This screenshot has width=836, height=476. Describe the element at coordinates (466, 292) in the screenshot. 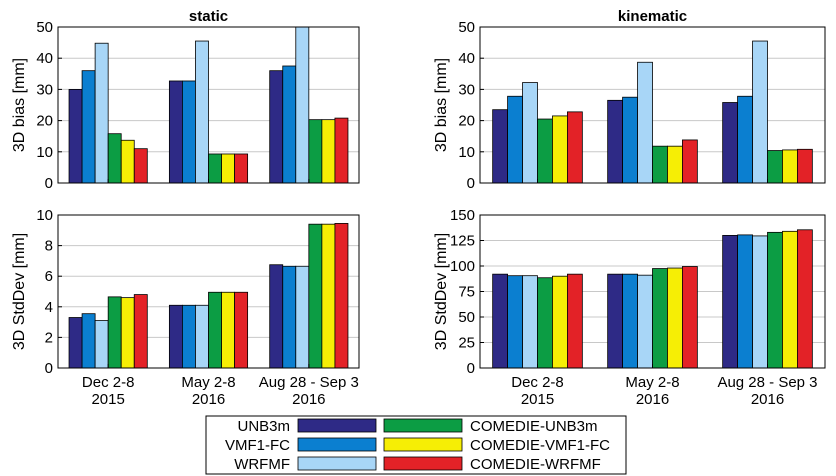

I see `y-tick-label: 75` at that location.